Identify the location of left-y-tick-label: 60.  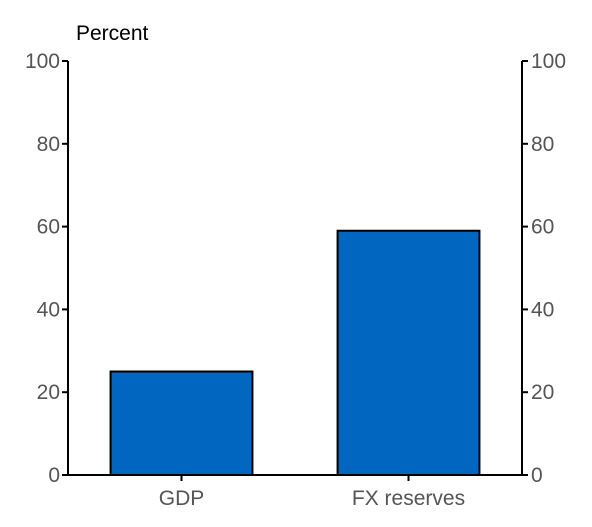
(48, 227).